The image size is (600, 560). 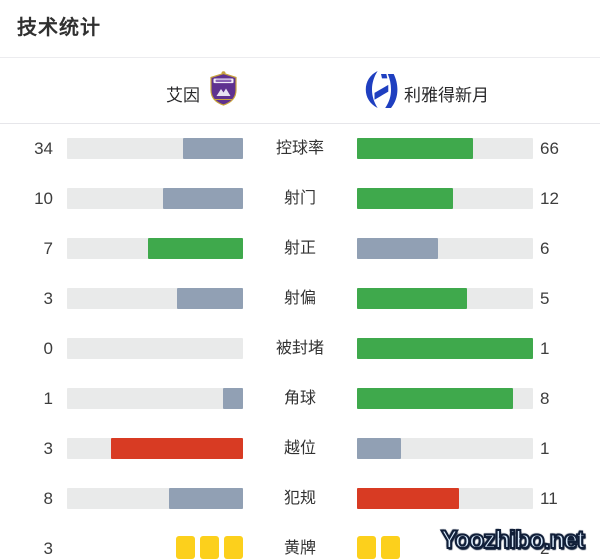 What do you see at coordinates (446, 95) in the screenshot?
I see `away-team-name: 利雅得新月` at bounding box center [446, 95].